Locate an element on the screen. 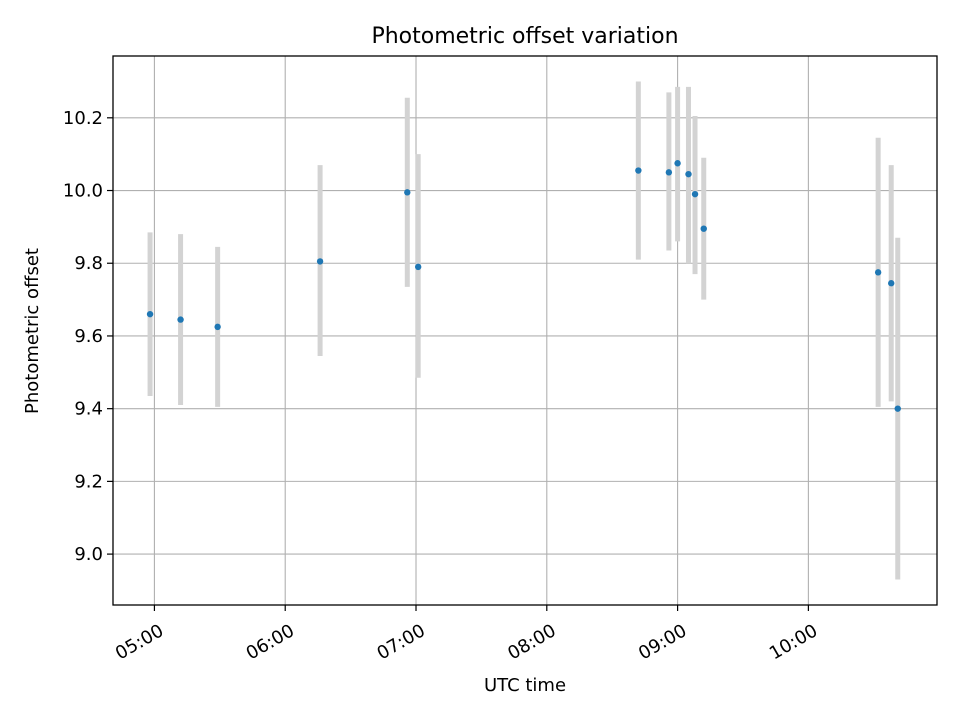  y-tick-label: 10.0 is located at coordinates (83, 191).